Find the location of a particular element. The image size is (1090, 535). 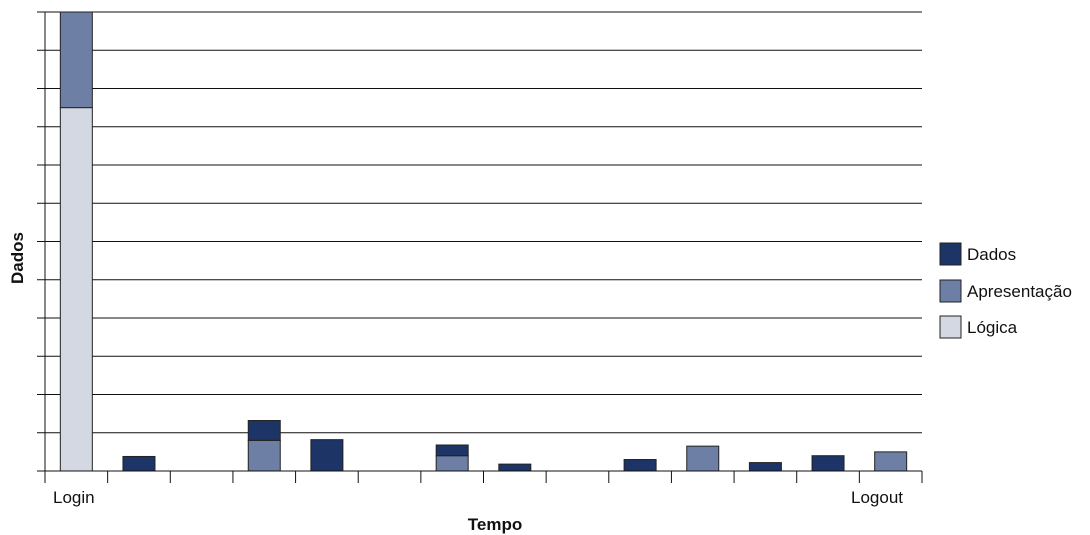

legend-swatch-logica is located at coordinates (950, 327).